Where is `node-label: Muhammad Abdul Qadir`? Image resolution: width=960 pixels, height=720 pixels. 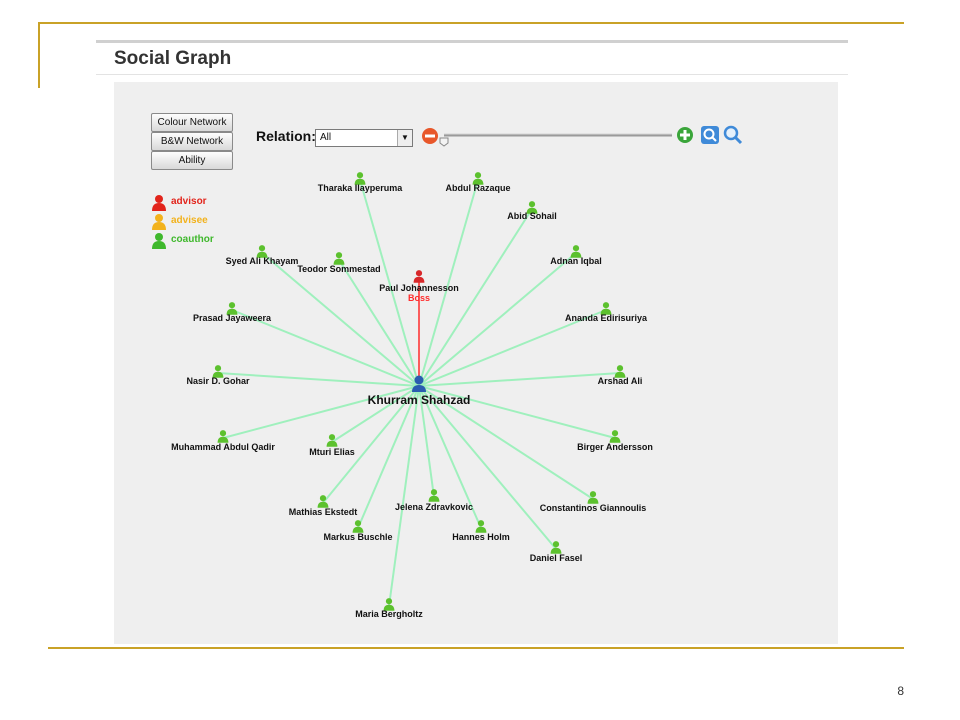
node-label: Muhammad Abdul Qadir is located at coordinates (223, 447).